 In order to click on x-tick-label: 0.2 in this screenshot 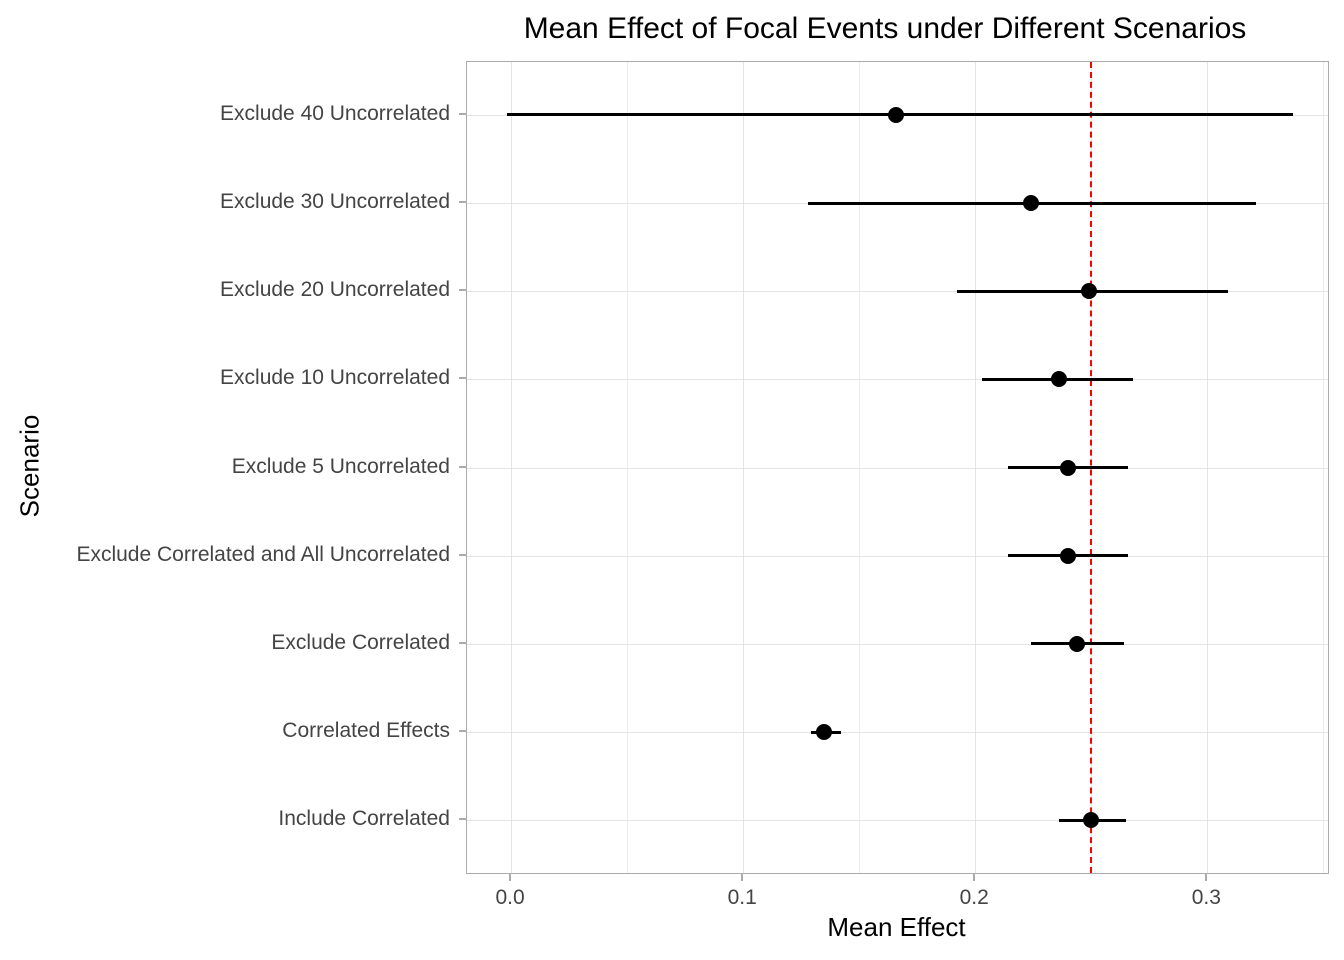, I will do `click(974, 897)`.